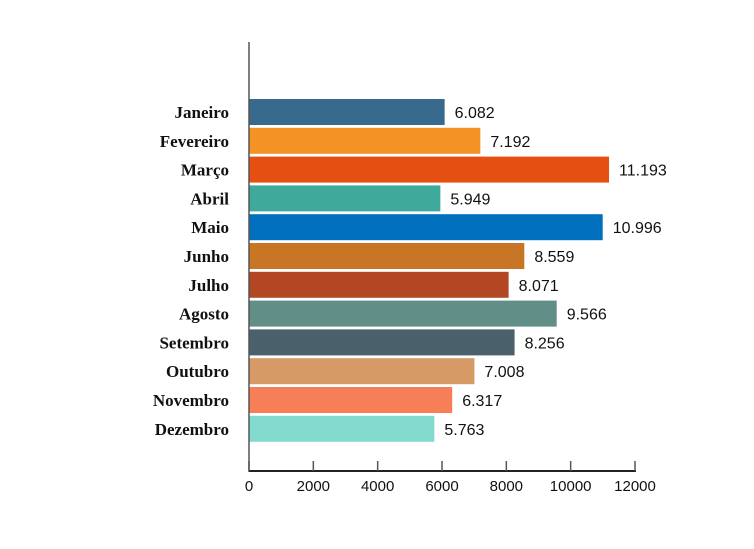 The image size is (754, 549). What do you see at coordinates (441, 486) in the screenshot?
I see `x-tick-label: 6000` at bounding box center [441, 486].